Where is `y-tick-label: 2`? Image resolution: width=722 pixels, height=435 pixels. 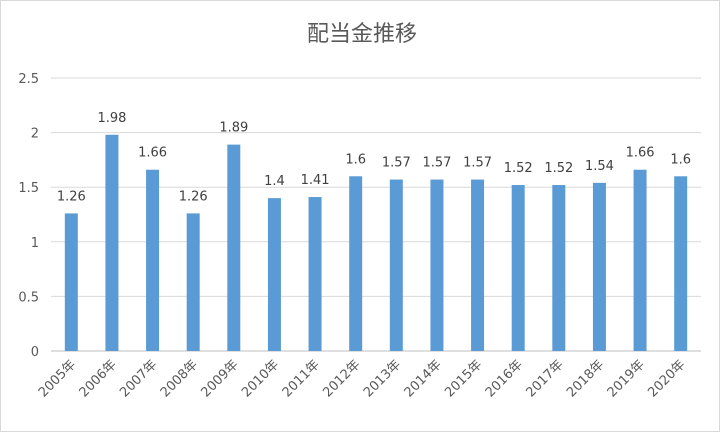
y-tick-label: 2 is located at coordinates (35, 134).